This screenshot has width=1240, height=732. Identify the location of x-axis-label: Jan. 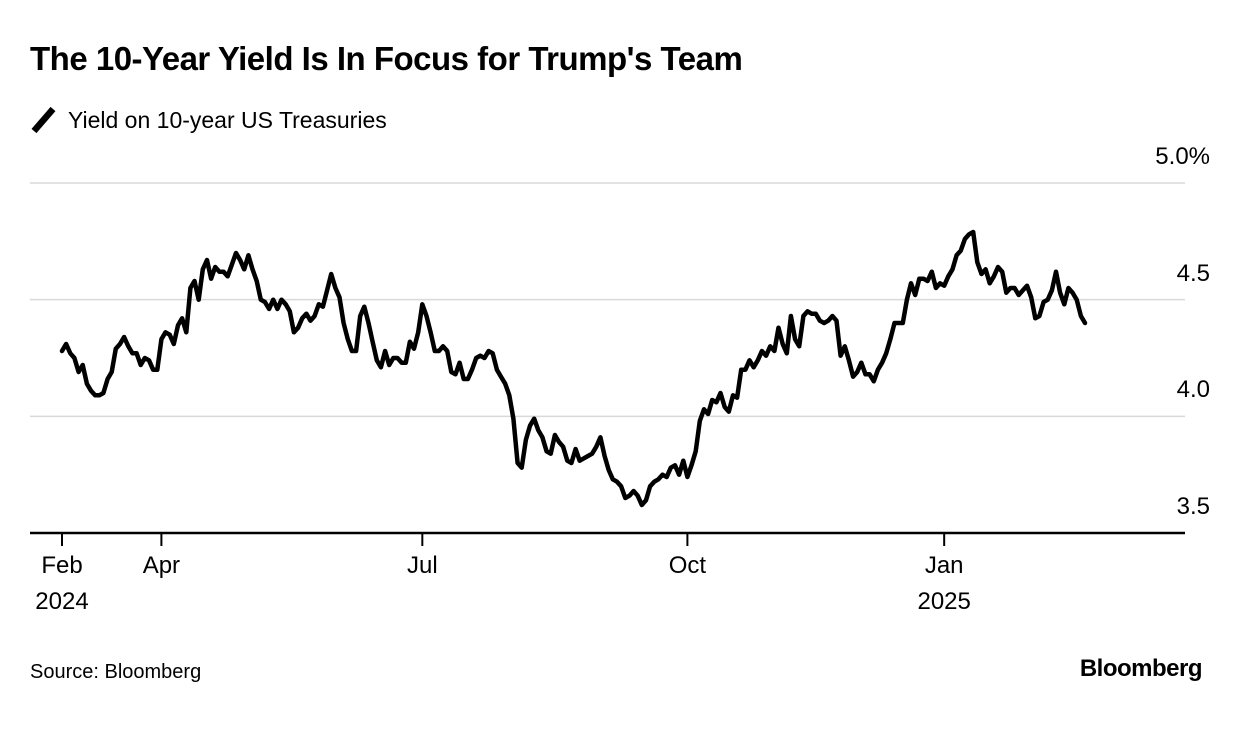
(944, 565).